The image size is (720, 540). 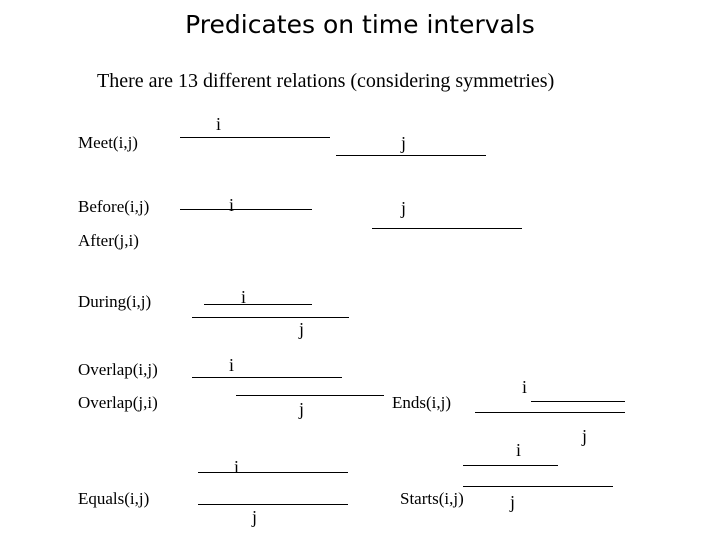 I want to click on equals-j-label: j, so click(x=255, y=517).